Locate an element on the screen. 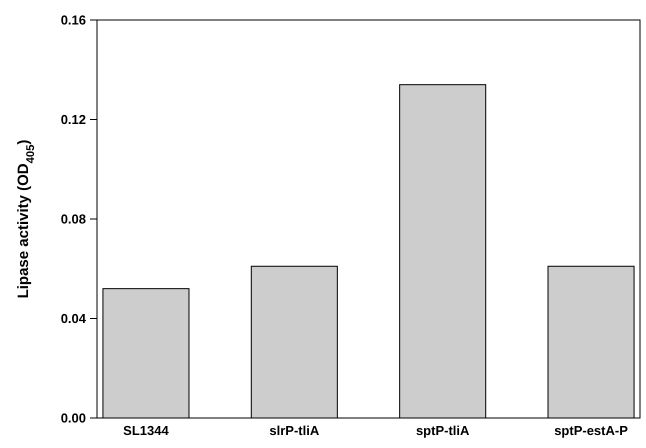 This screenshot has height=448, width=646. x-tick-label: sptP-estA-P is located at coordinates (591, 430).